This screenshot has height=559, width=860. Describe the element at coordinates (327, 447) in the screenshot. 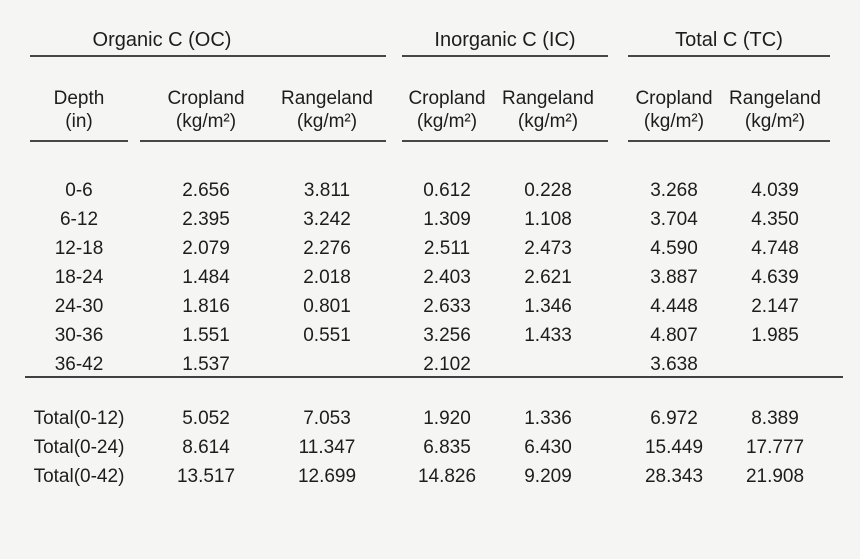

I see `value-cell: 11.347` at that location.